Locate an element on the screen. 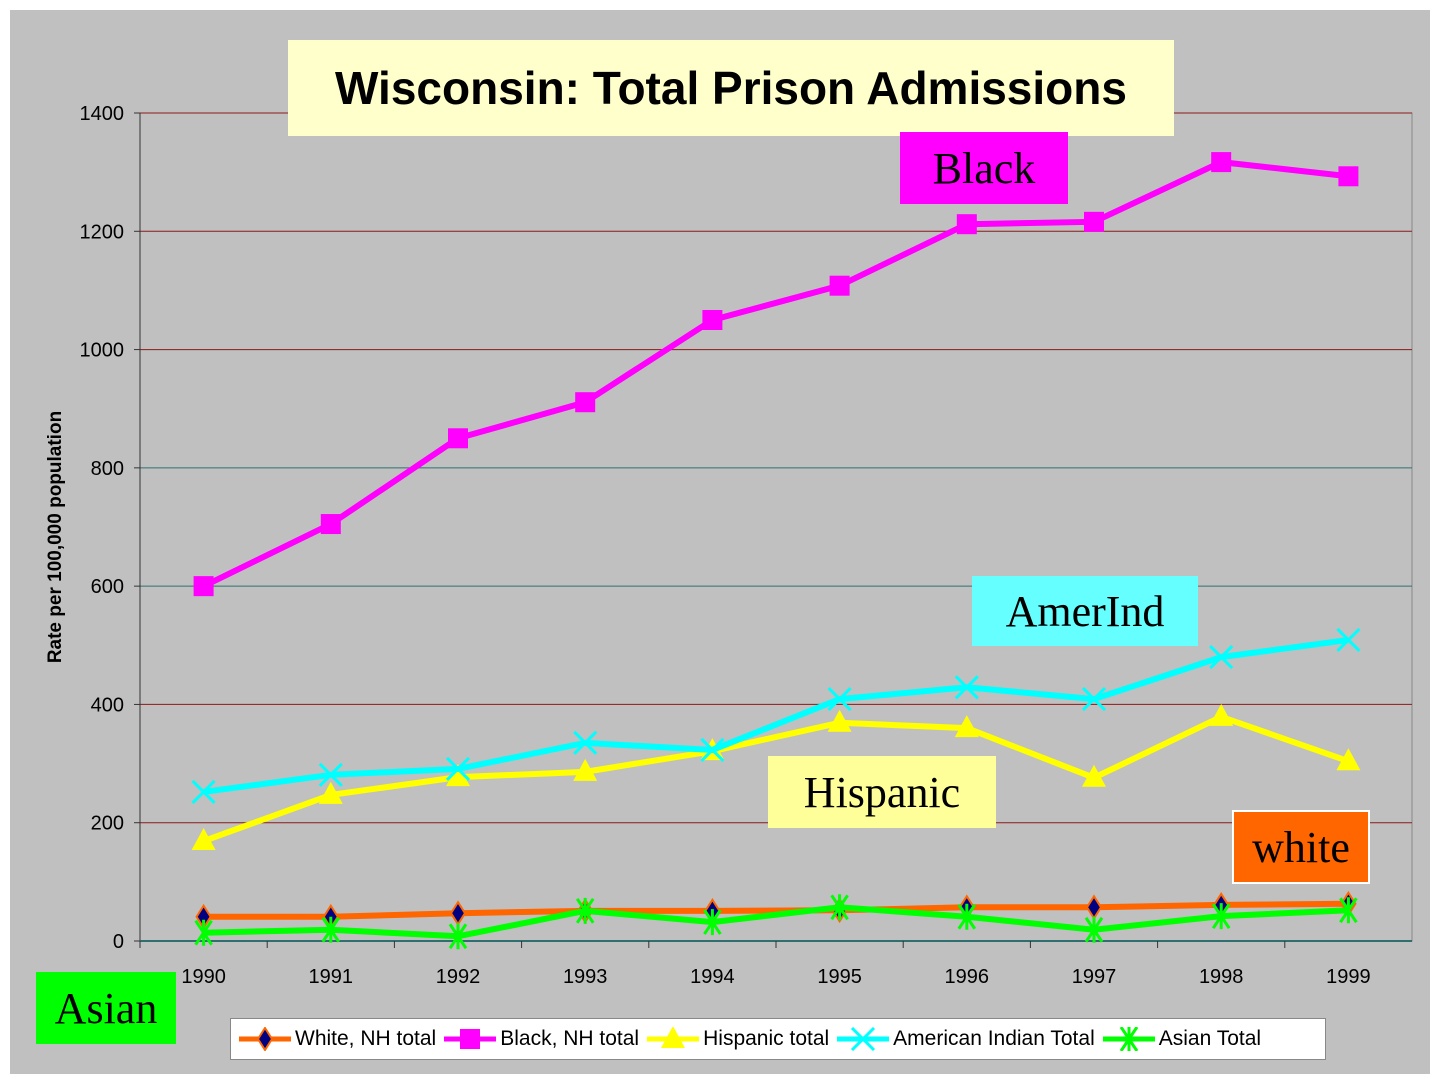 The image size is (1440, 1079). x-tick-label: 1999 is located at coordinates (1348, 977).